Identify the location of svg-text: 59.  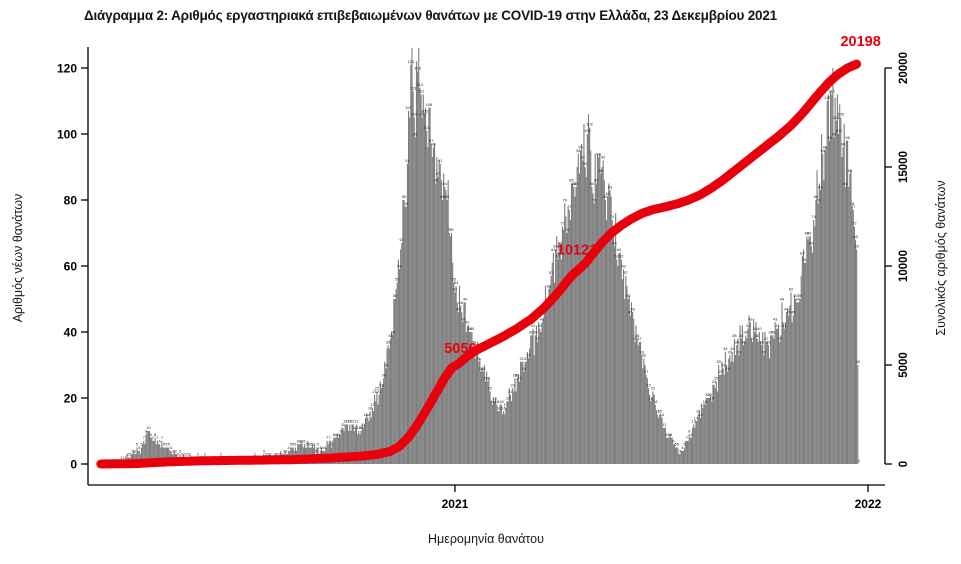
(623, 266).